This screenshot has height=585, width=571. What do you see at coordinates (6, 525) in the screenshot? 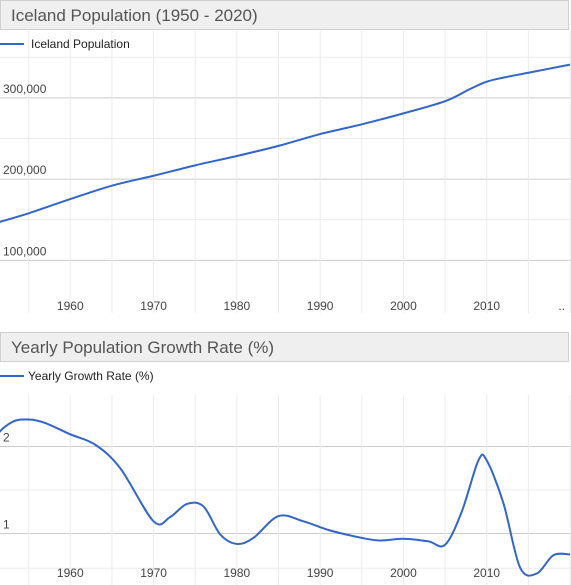
I see `y-tick-label: 1` at bounding box center [6, 525].